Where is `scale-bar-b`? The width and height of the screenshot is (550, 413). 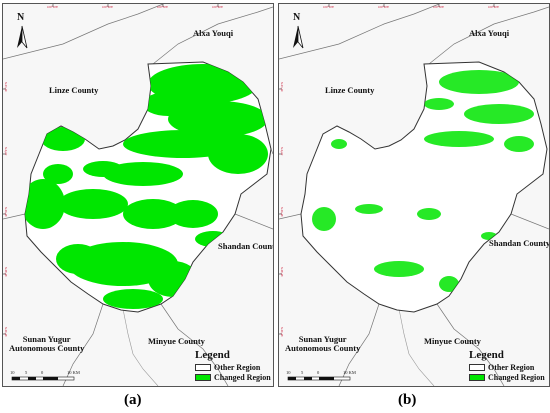 scale-bar-b is located at coordinates (319, 378).